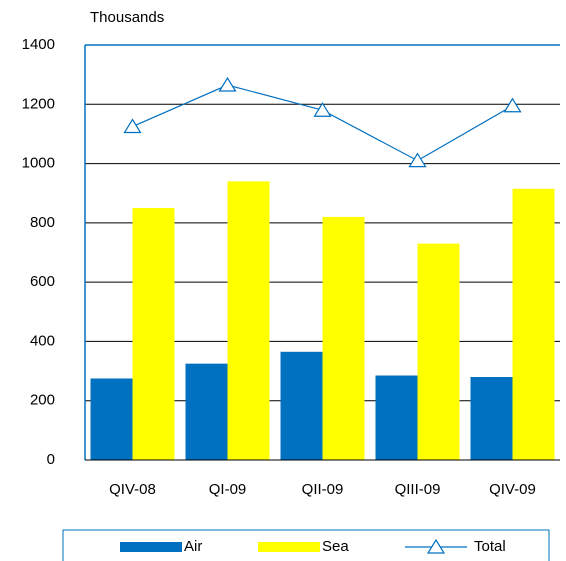 Image resolution: width=566 pixels, height=561 pixels. What do you see at coordinates (490, 546) in the screenshot?
I see `legend-label: Total` at bounding box center [490, 546].